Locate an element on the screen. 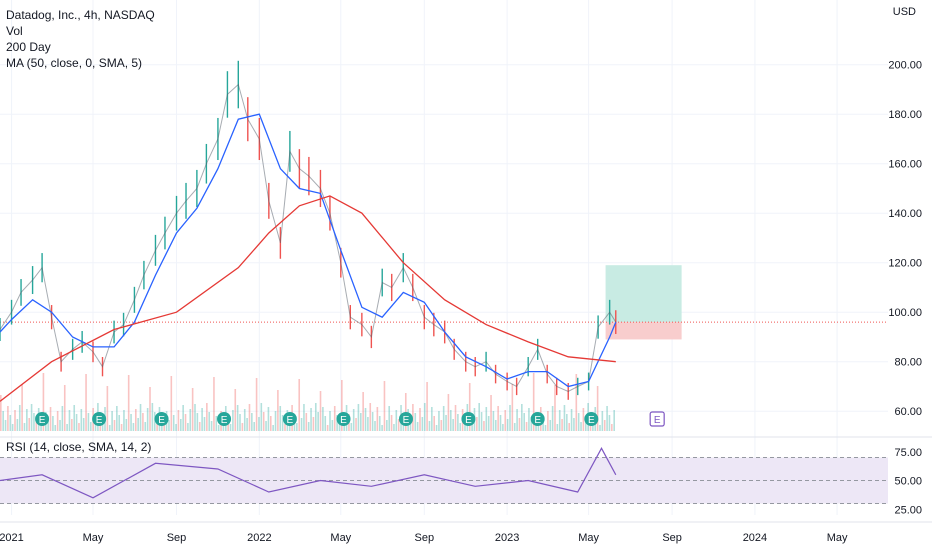 Image resolution: width=932 pixels, height=555 pixels. position-target-zone is located at coordinates (643, 294).